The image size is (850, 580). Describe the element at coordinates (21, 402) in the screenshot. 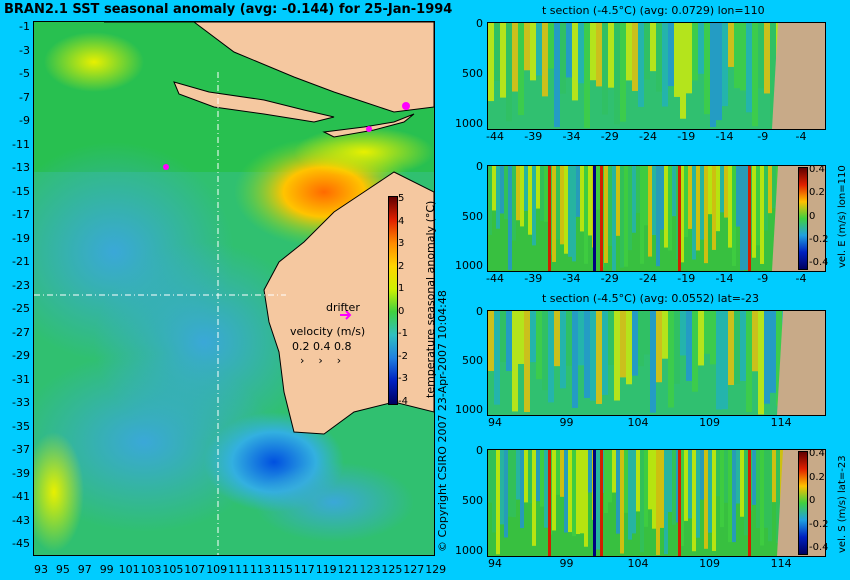

I see `lat-tick-label: -33` at that location.